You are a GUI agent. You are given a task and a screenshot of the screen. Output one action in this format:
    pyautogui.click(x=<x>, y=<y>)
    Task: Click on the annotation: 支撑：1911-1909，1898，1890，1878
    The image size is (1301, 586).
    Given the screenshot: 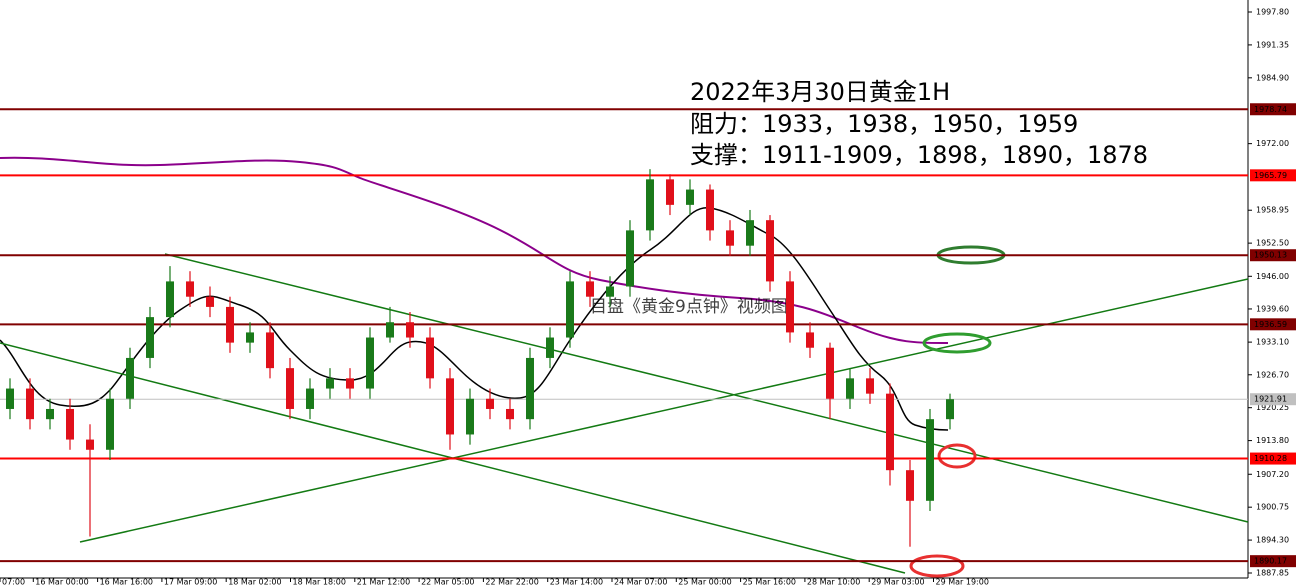 What is the action you would take?
    pyautogui.click(x=919, y=155)
    